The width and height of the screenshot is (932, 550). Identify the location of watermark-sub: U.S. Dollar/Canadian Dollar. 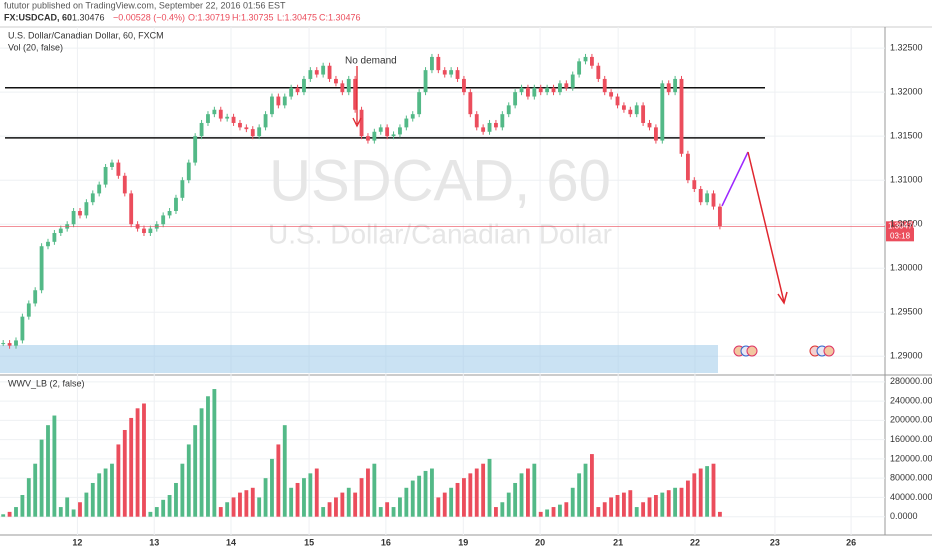
(440, 233).